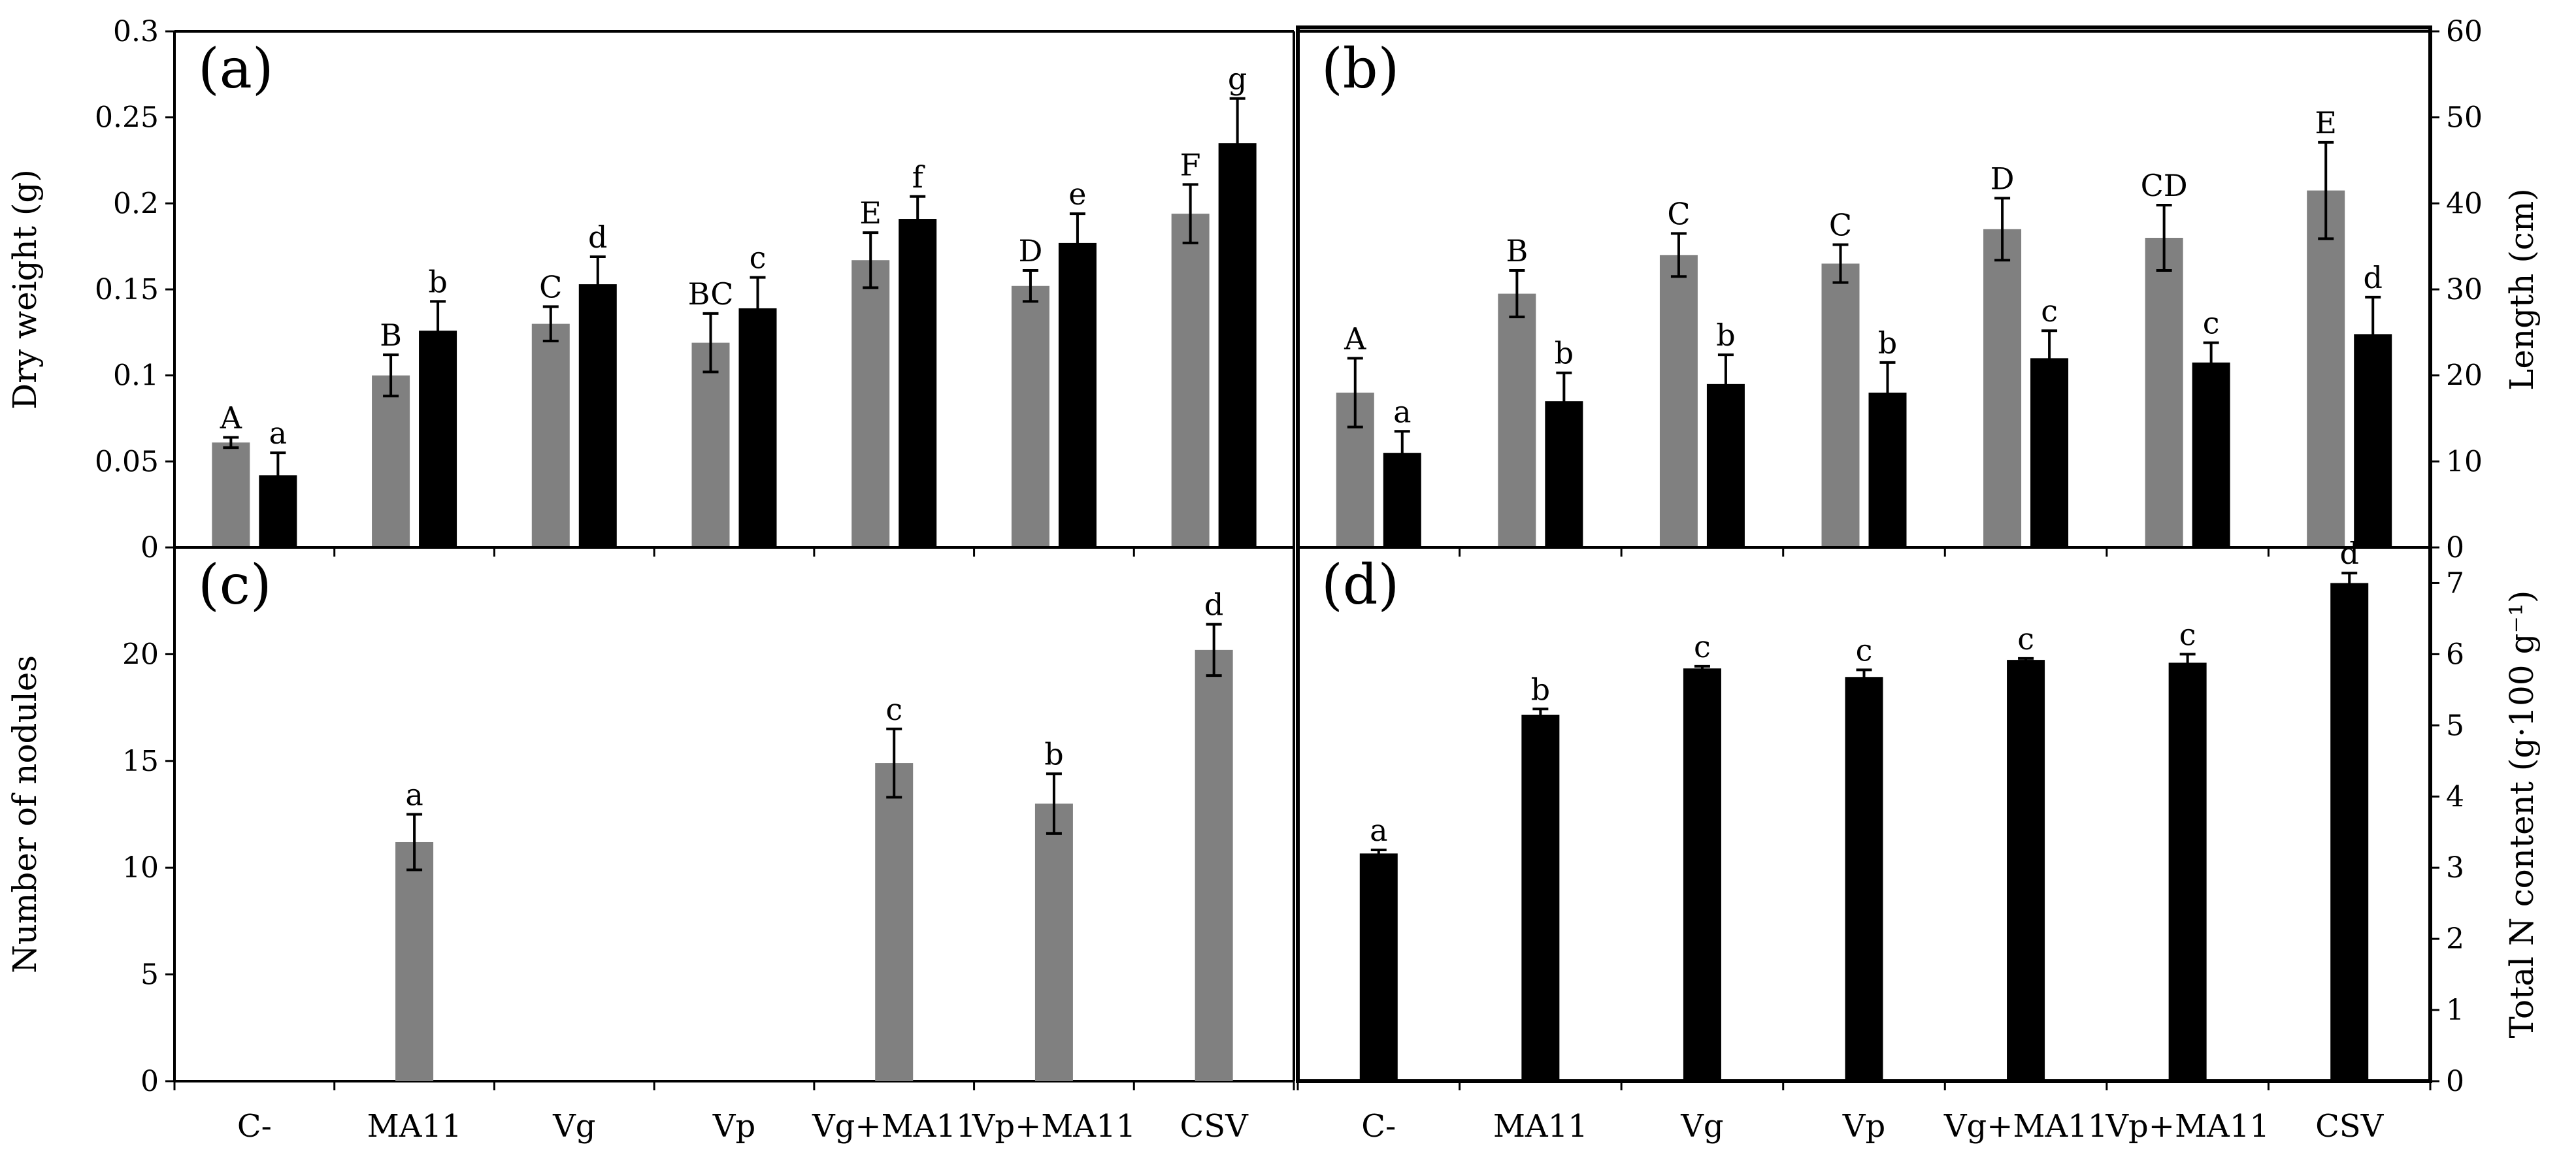 This screenshot has height=1155, width=2576. What do you see at coordinates (127, 289) in the screenshot?
I see `y-tick-label: 0.15` at bounding box center [127, 289].